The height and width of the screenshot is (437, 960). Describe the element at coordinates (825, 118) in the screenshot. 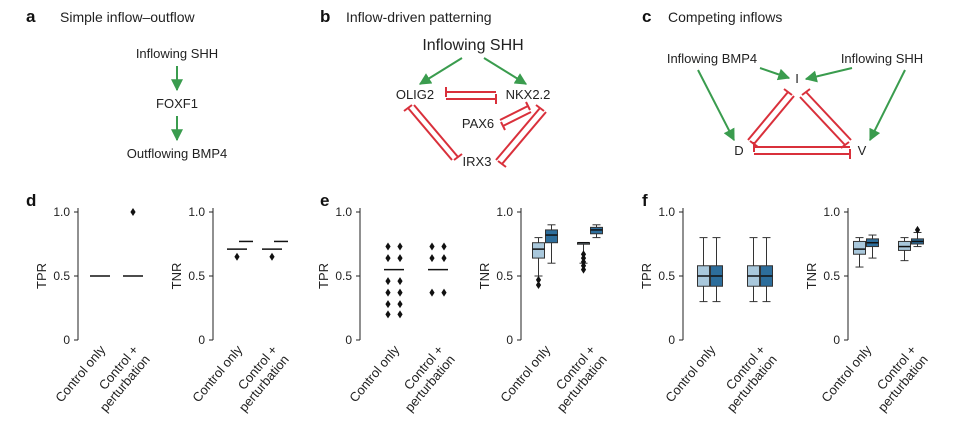

I see `repression-i-v` at that location.